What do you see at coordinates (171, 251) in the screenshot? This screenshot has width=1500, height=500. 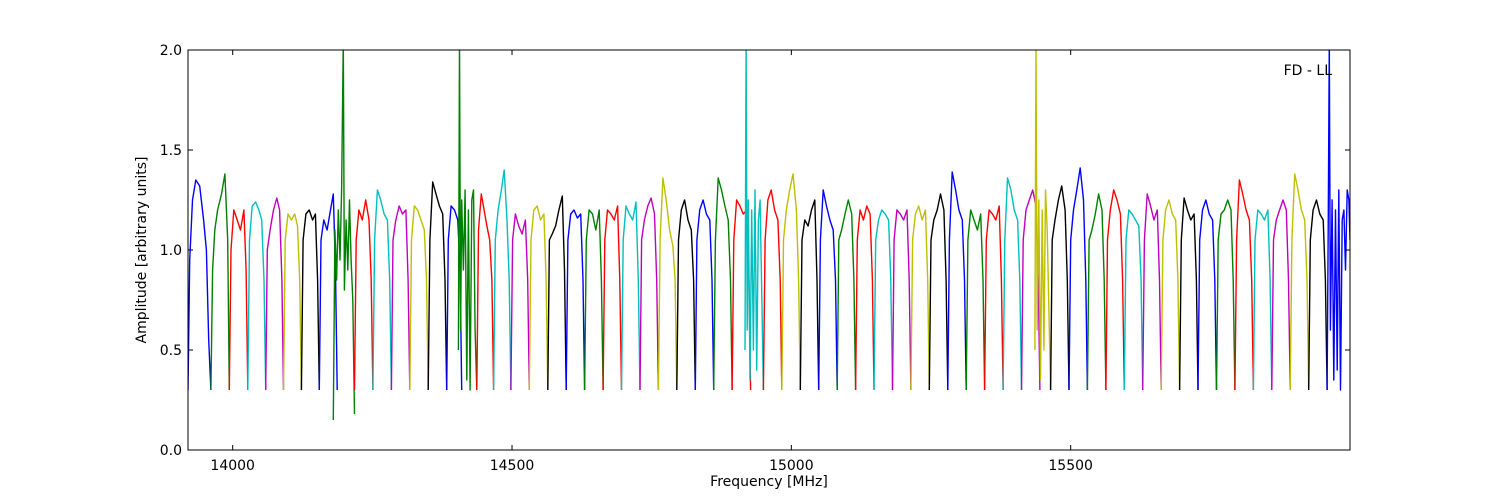 I see `y-tick-label-2: 1.0` at bounding box center [171, 251].